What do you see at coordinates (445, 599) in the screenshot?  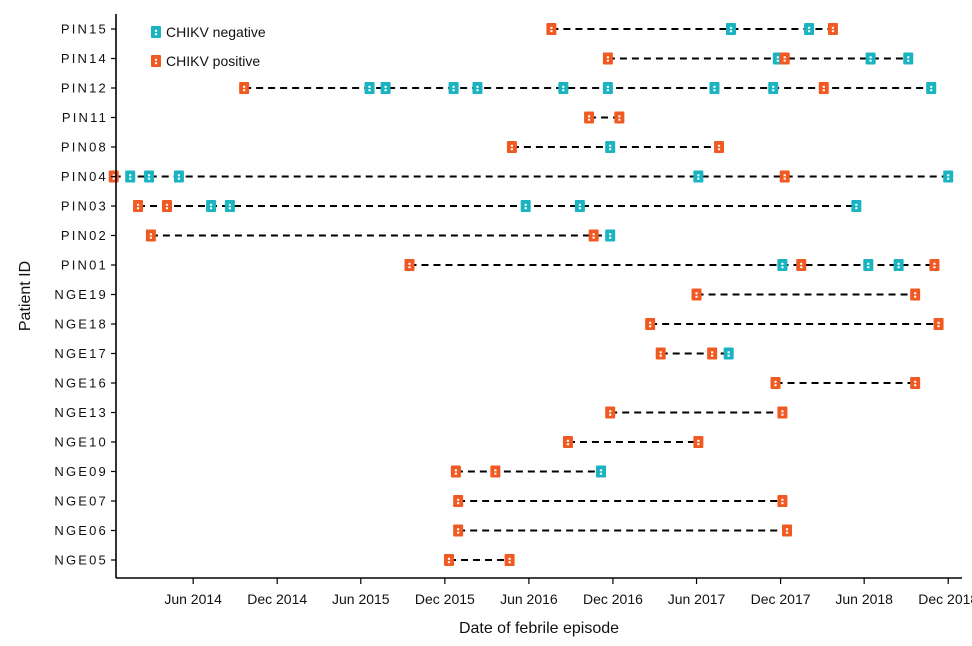 I see `x-tick-label: Dec 2015` at bounding box center [445, 599].